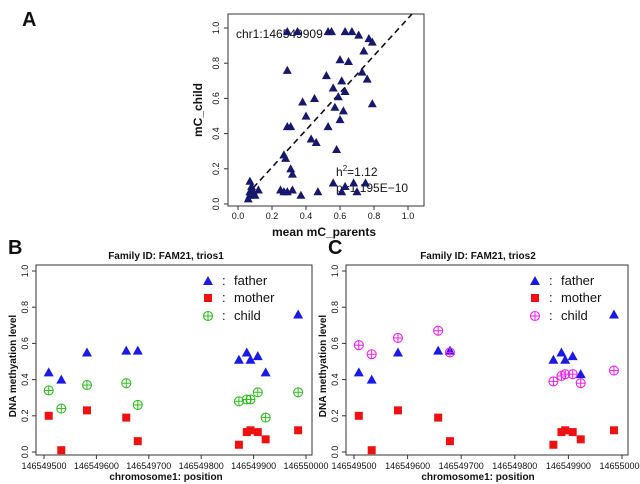 This screenshot has height=484, width=640. I want to click on panel-b-legend-father-label: father, so click(251, 280).